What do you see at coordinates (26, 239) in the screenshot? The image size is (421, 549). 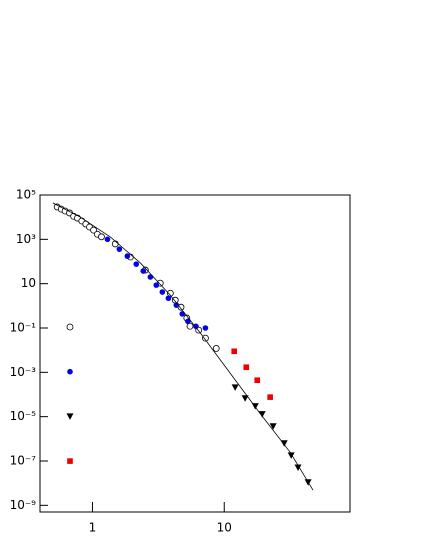 I see `y-tick-label: 10³` at bounding box center [26, 239].